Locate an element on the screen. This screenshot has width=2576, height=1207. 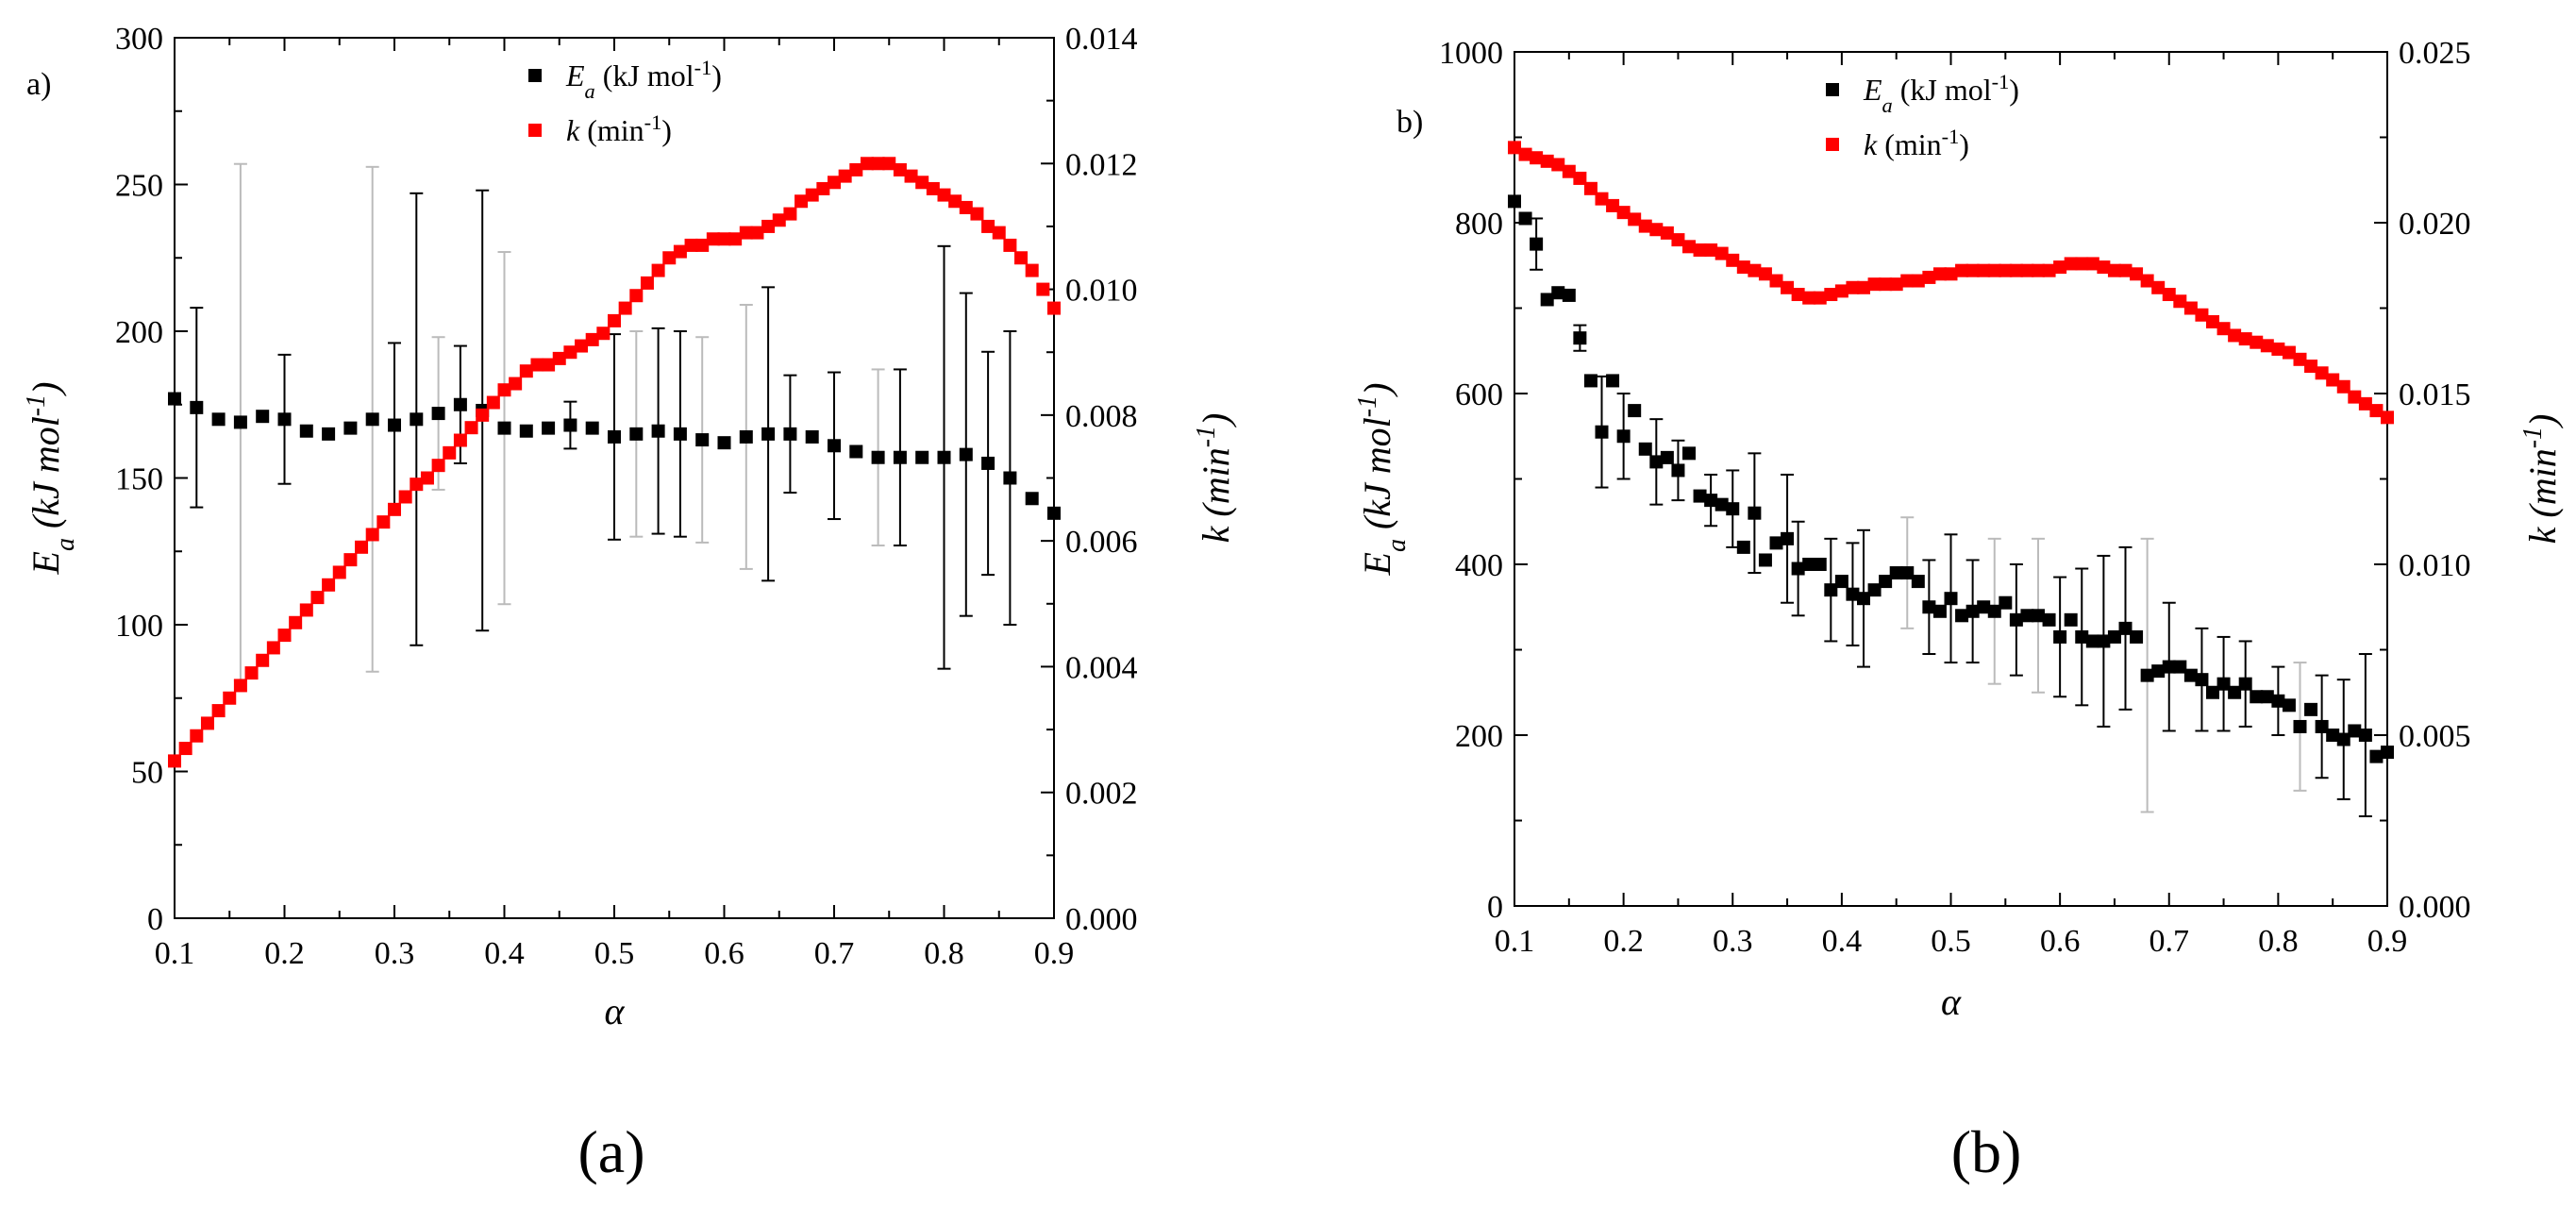
x-tick-label: 0.8 is located at coordinates (944, 953).